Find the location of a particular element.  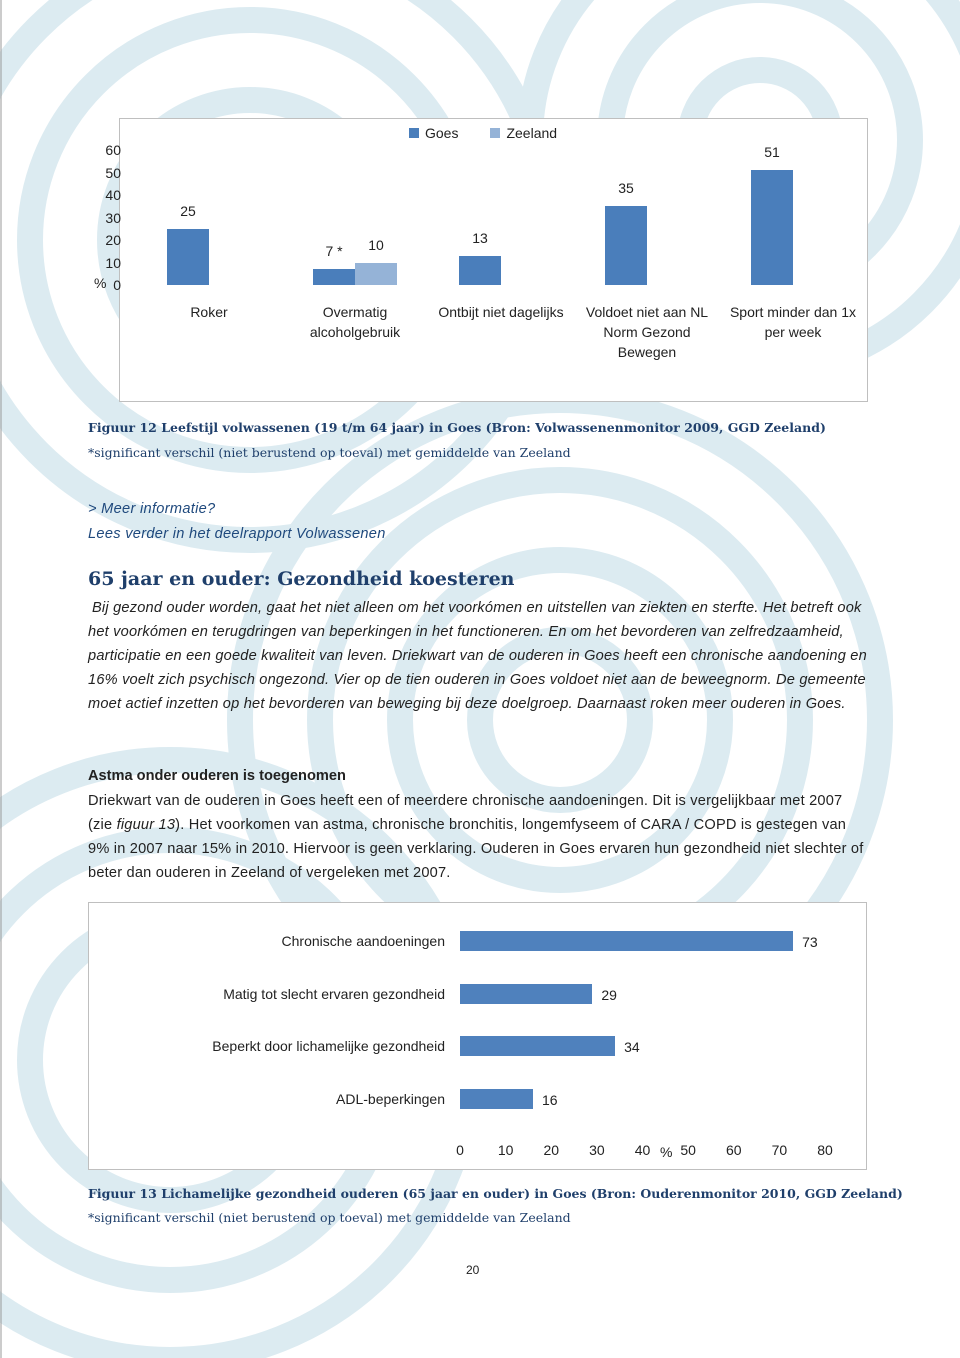

y-tick-label: Matig tot slecht ervaren gezondheid is located at coordinates (334, 993).